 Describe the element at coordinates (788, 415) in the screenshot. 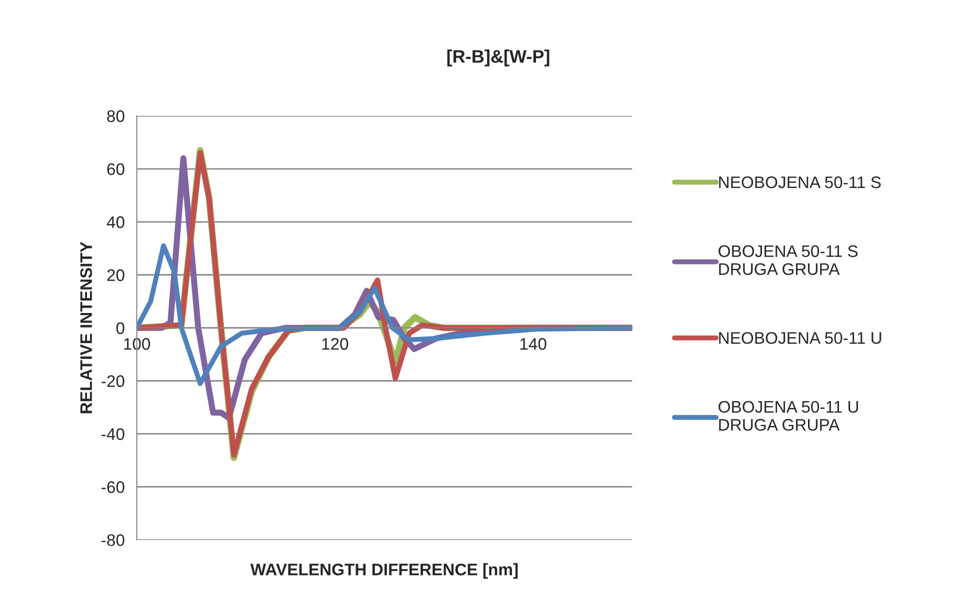

I see `legend-label: OBOJENA 50-11 U DRUGA GRUPA` at that location.